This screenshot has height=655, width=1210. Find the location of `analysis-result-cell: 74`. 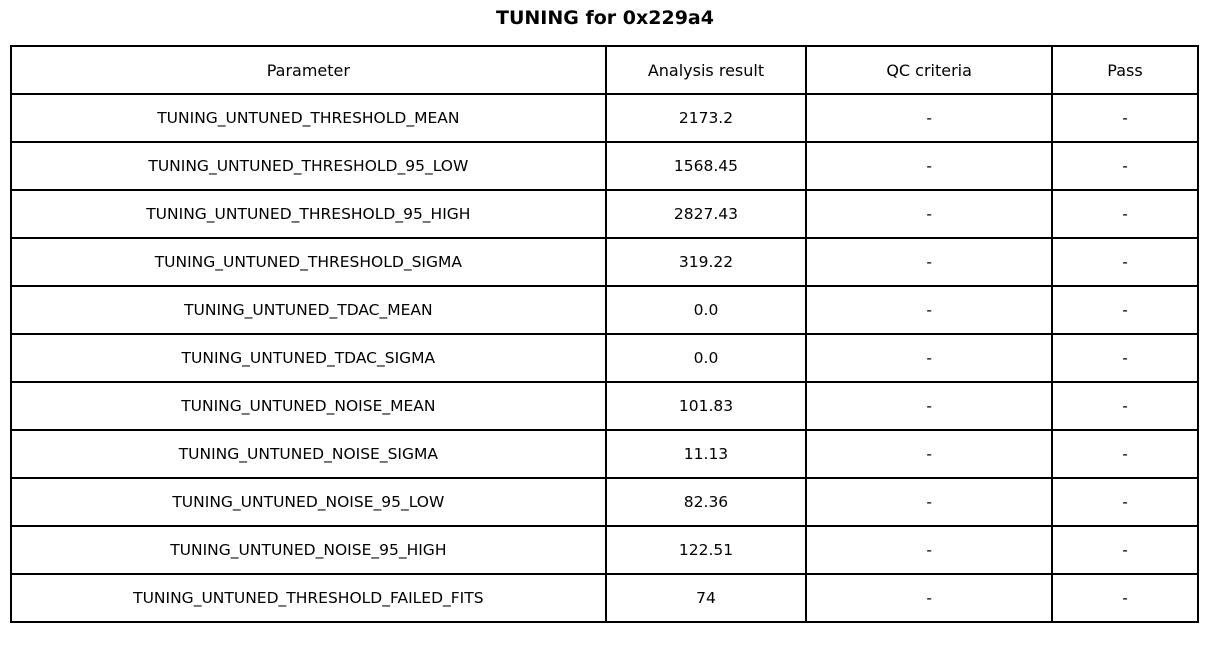

analysis-result-cell: 74 is located at coordinates (706, 598).